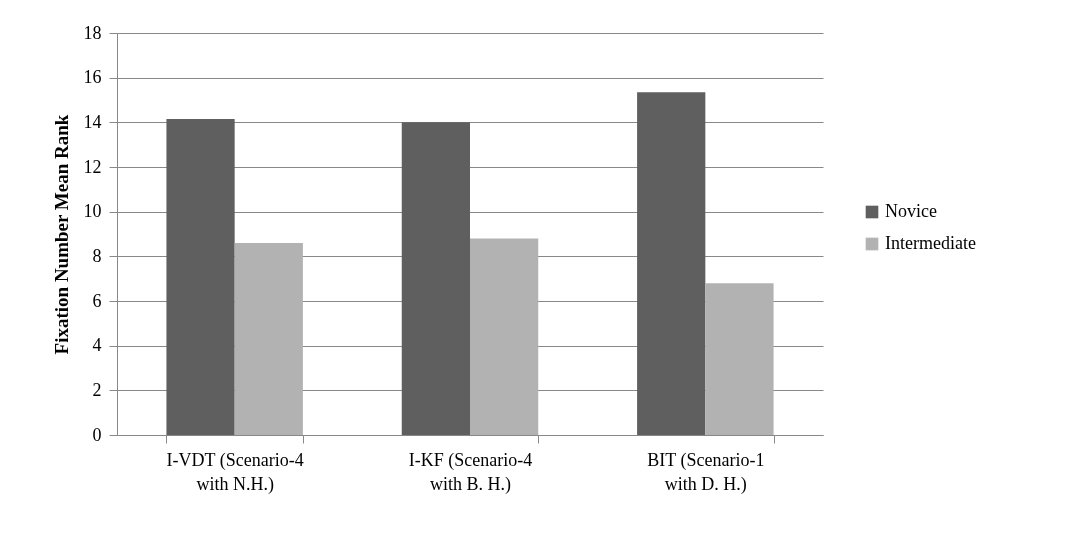 The image size is (1078, 533). I want to click on y-axis-title: Fixation Number Mean Rank, so click(61, 234).